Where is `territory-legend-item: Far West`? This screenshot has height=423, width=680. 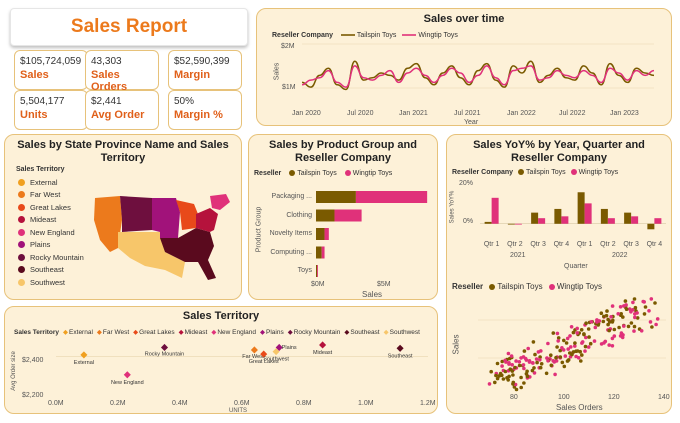 territory-legend-item: Far West is located at coordinates (51, 195).